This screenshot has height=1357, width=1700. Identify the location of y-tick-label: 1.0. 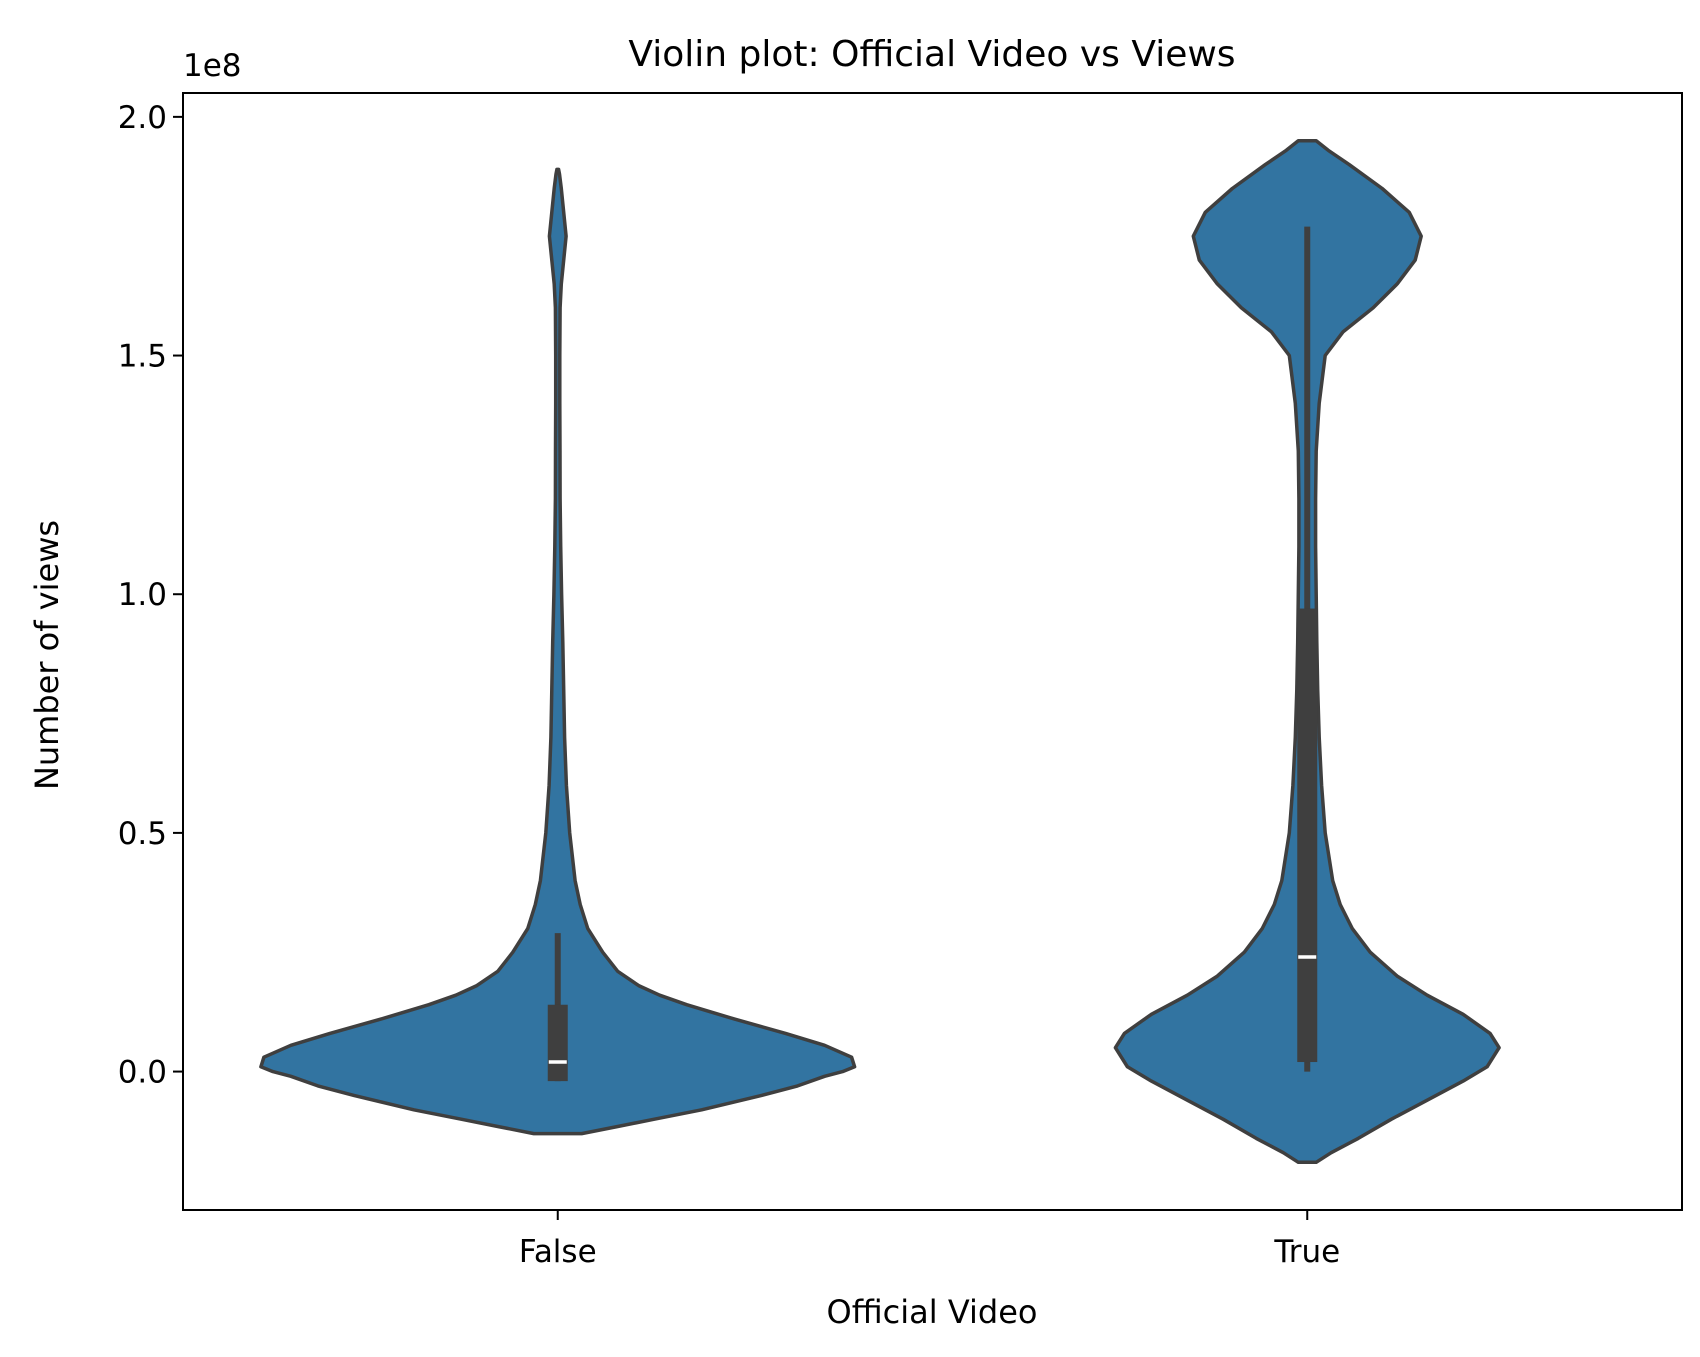
(142, 595).